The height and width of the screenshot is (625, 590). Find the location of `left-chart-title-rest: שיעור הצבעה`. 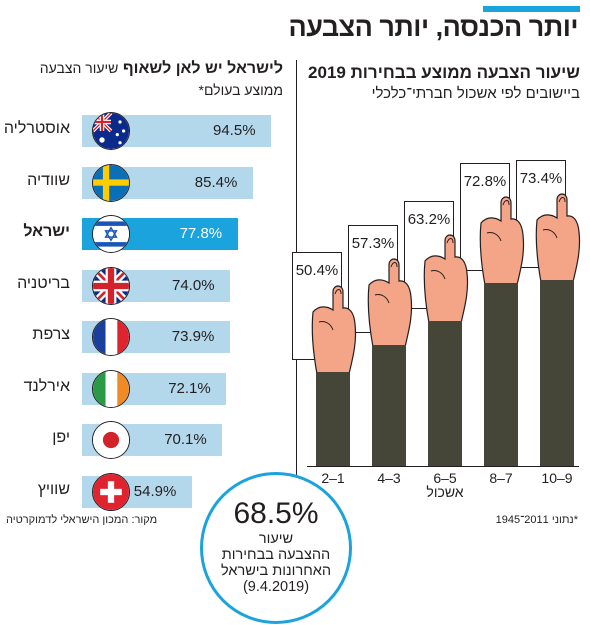

left-chart-title-rest: שיעור הצבעה is located at coordinates (79, 68).